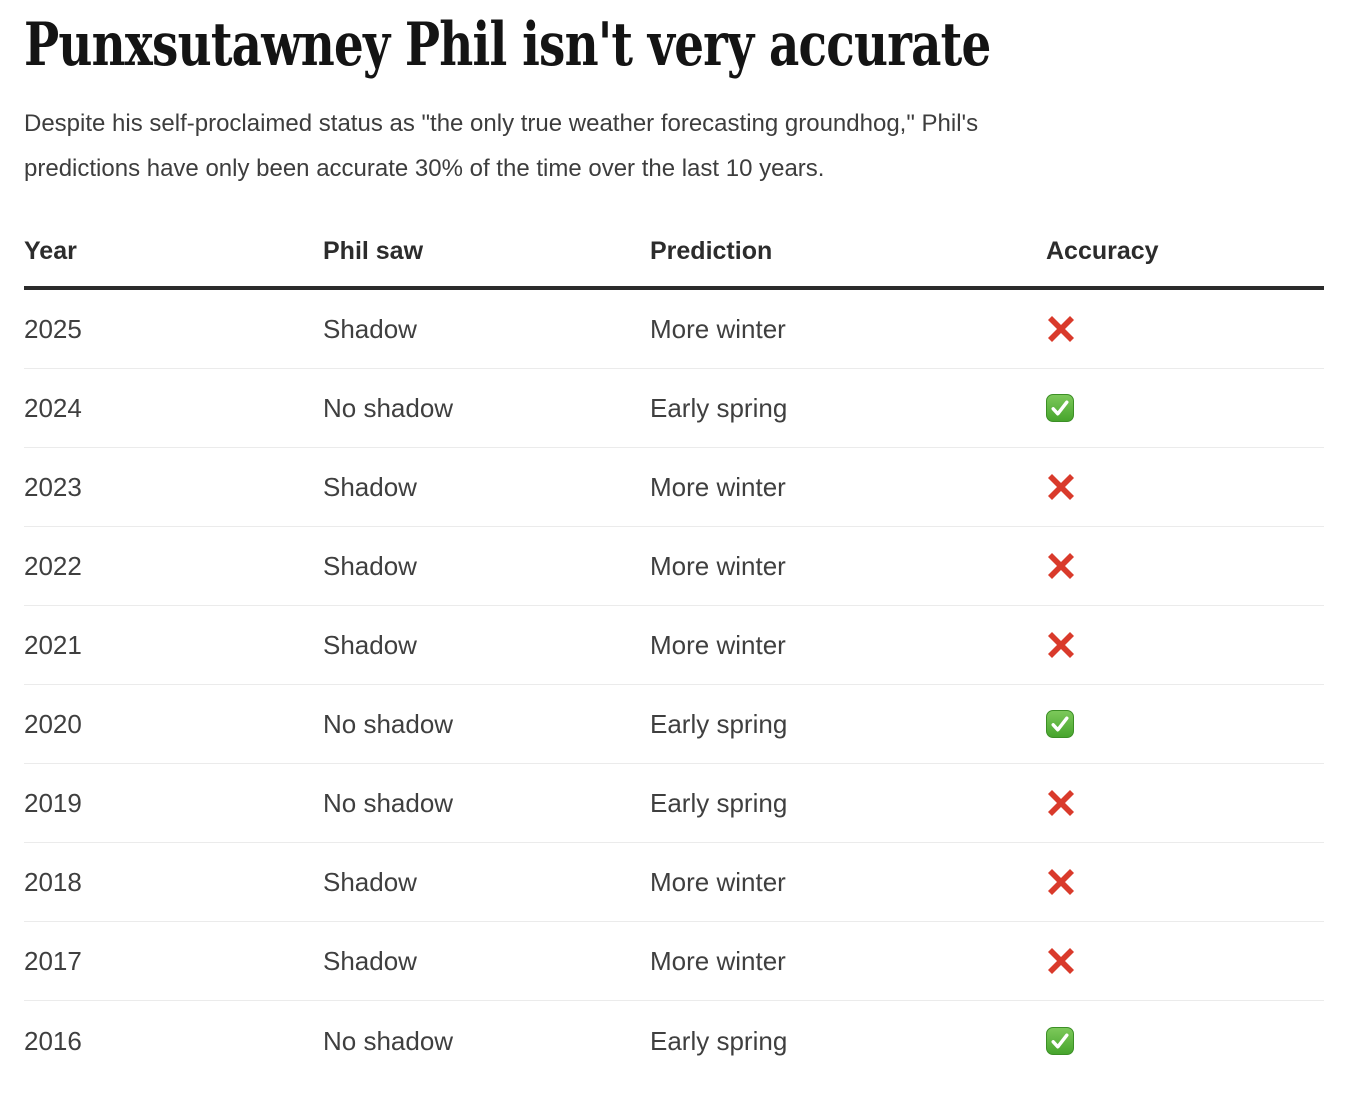 This screenshot has width=1370, height=1102. I want to click on table-row: 2024 No shadow Early spring, so click(674, 408).